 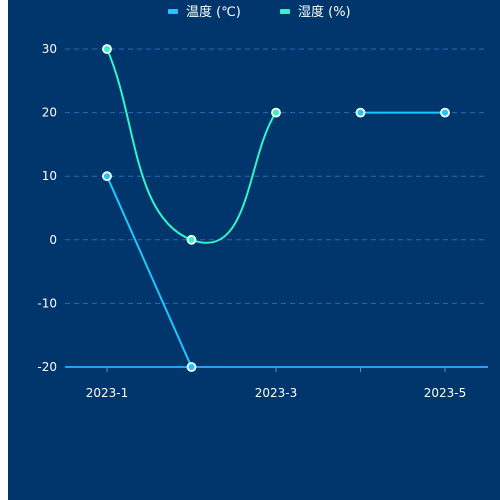 I want to click on y-tick-label: 10, so click(x=49, y=176).